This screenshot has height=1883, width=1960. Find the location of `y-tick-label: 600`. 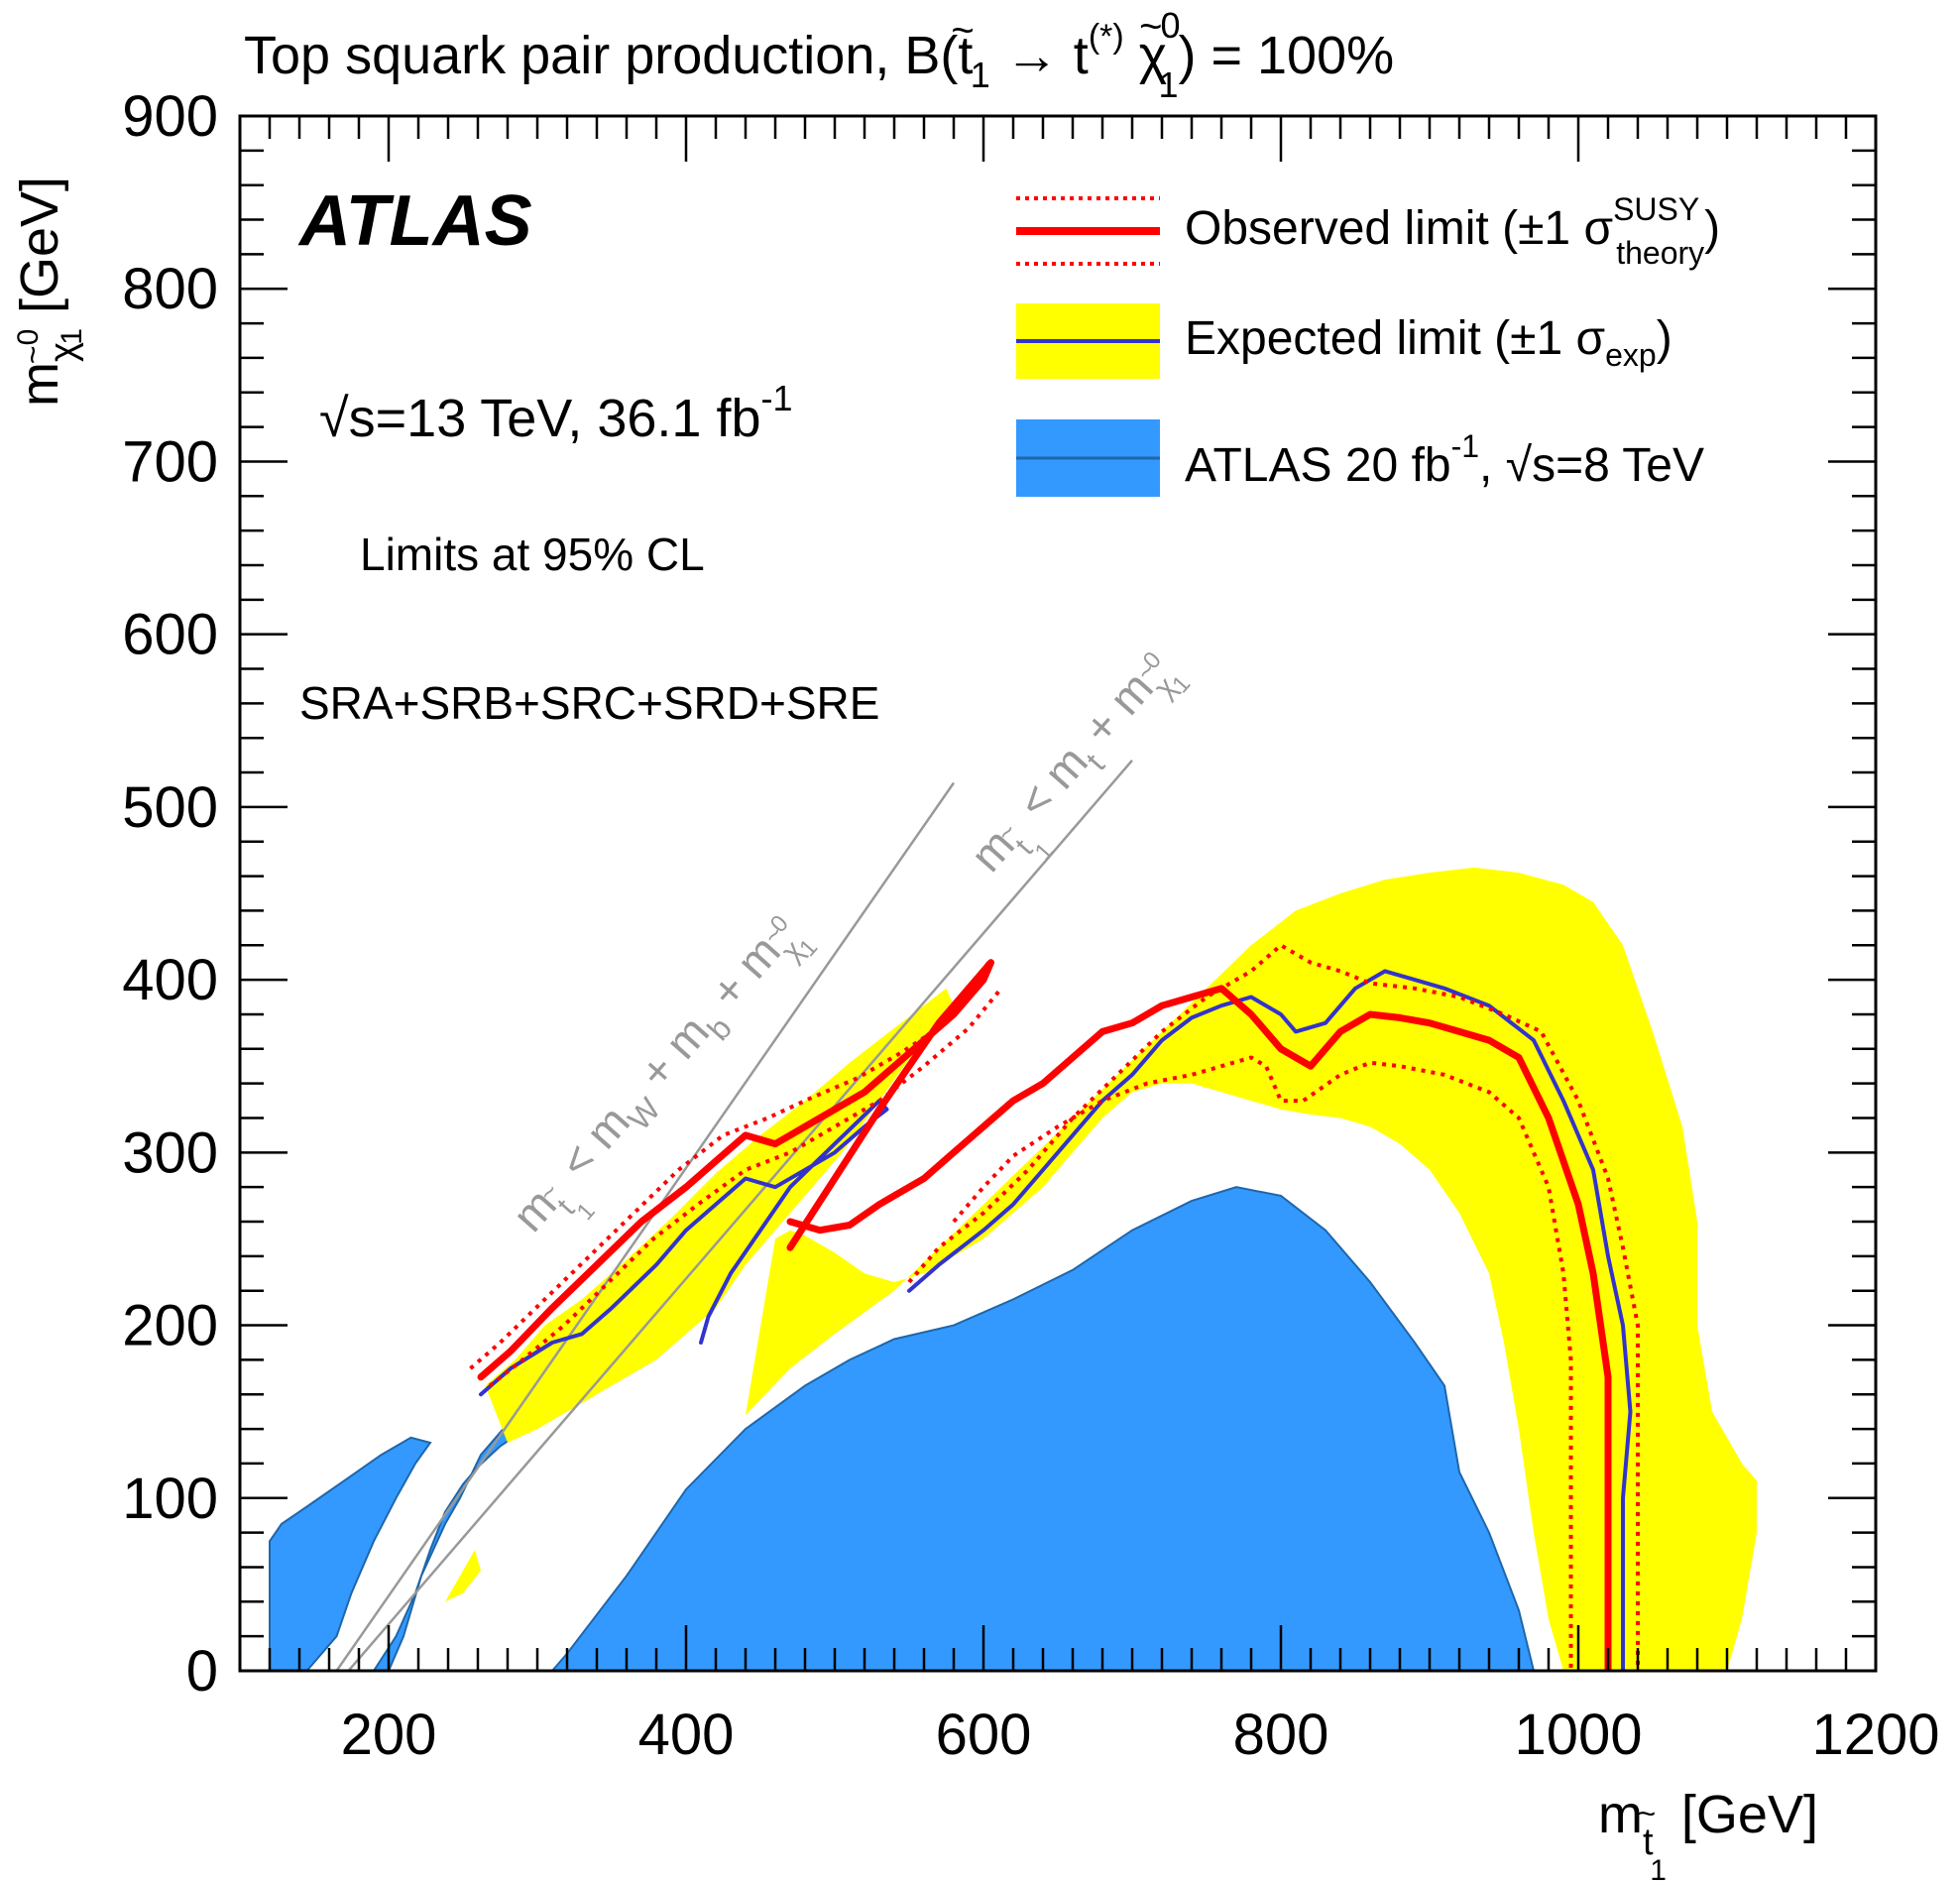

y-tick-label: 600 is located at coordinates (170, 635).